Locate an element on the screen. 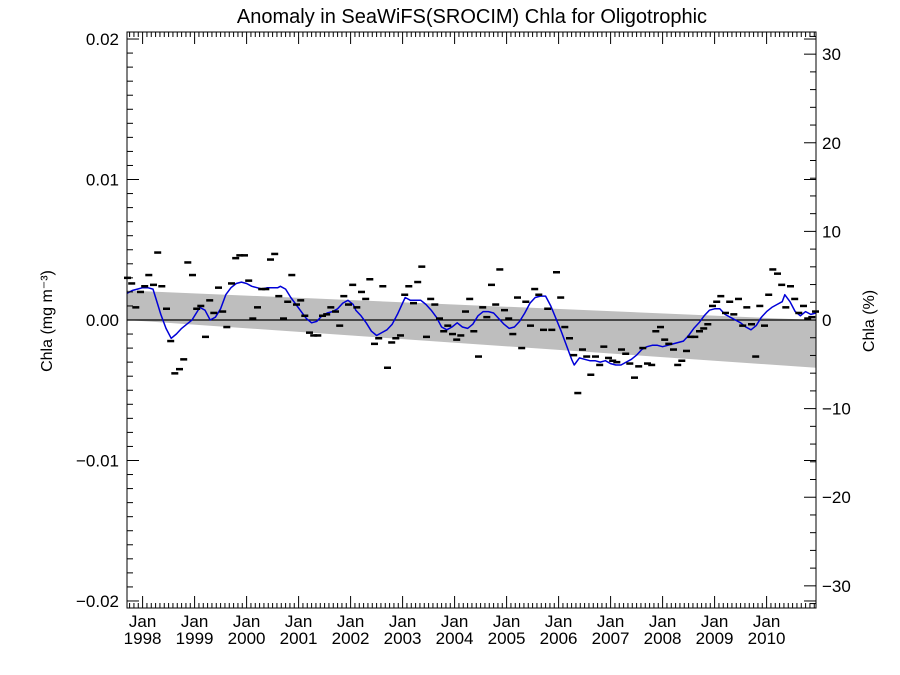 Image resolution: width=900 pixels, height=675 pixels. x-tick-year: 2001 is located at coordinates (299, 638).